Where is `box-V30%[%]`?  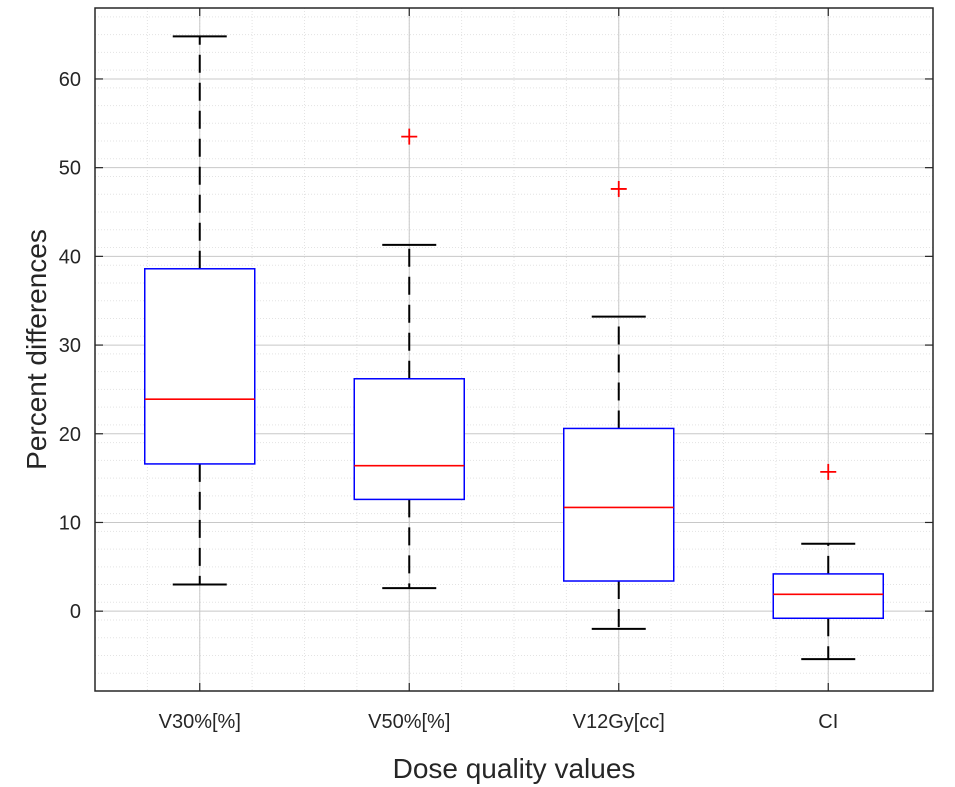
box-V30%[%] is located at coordinates (200, 310).